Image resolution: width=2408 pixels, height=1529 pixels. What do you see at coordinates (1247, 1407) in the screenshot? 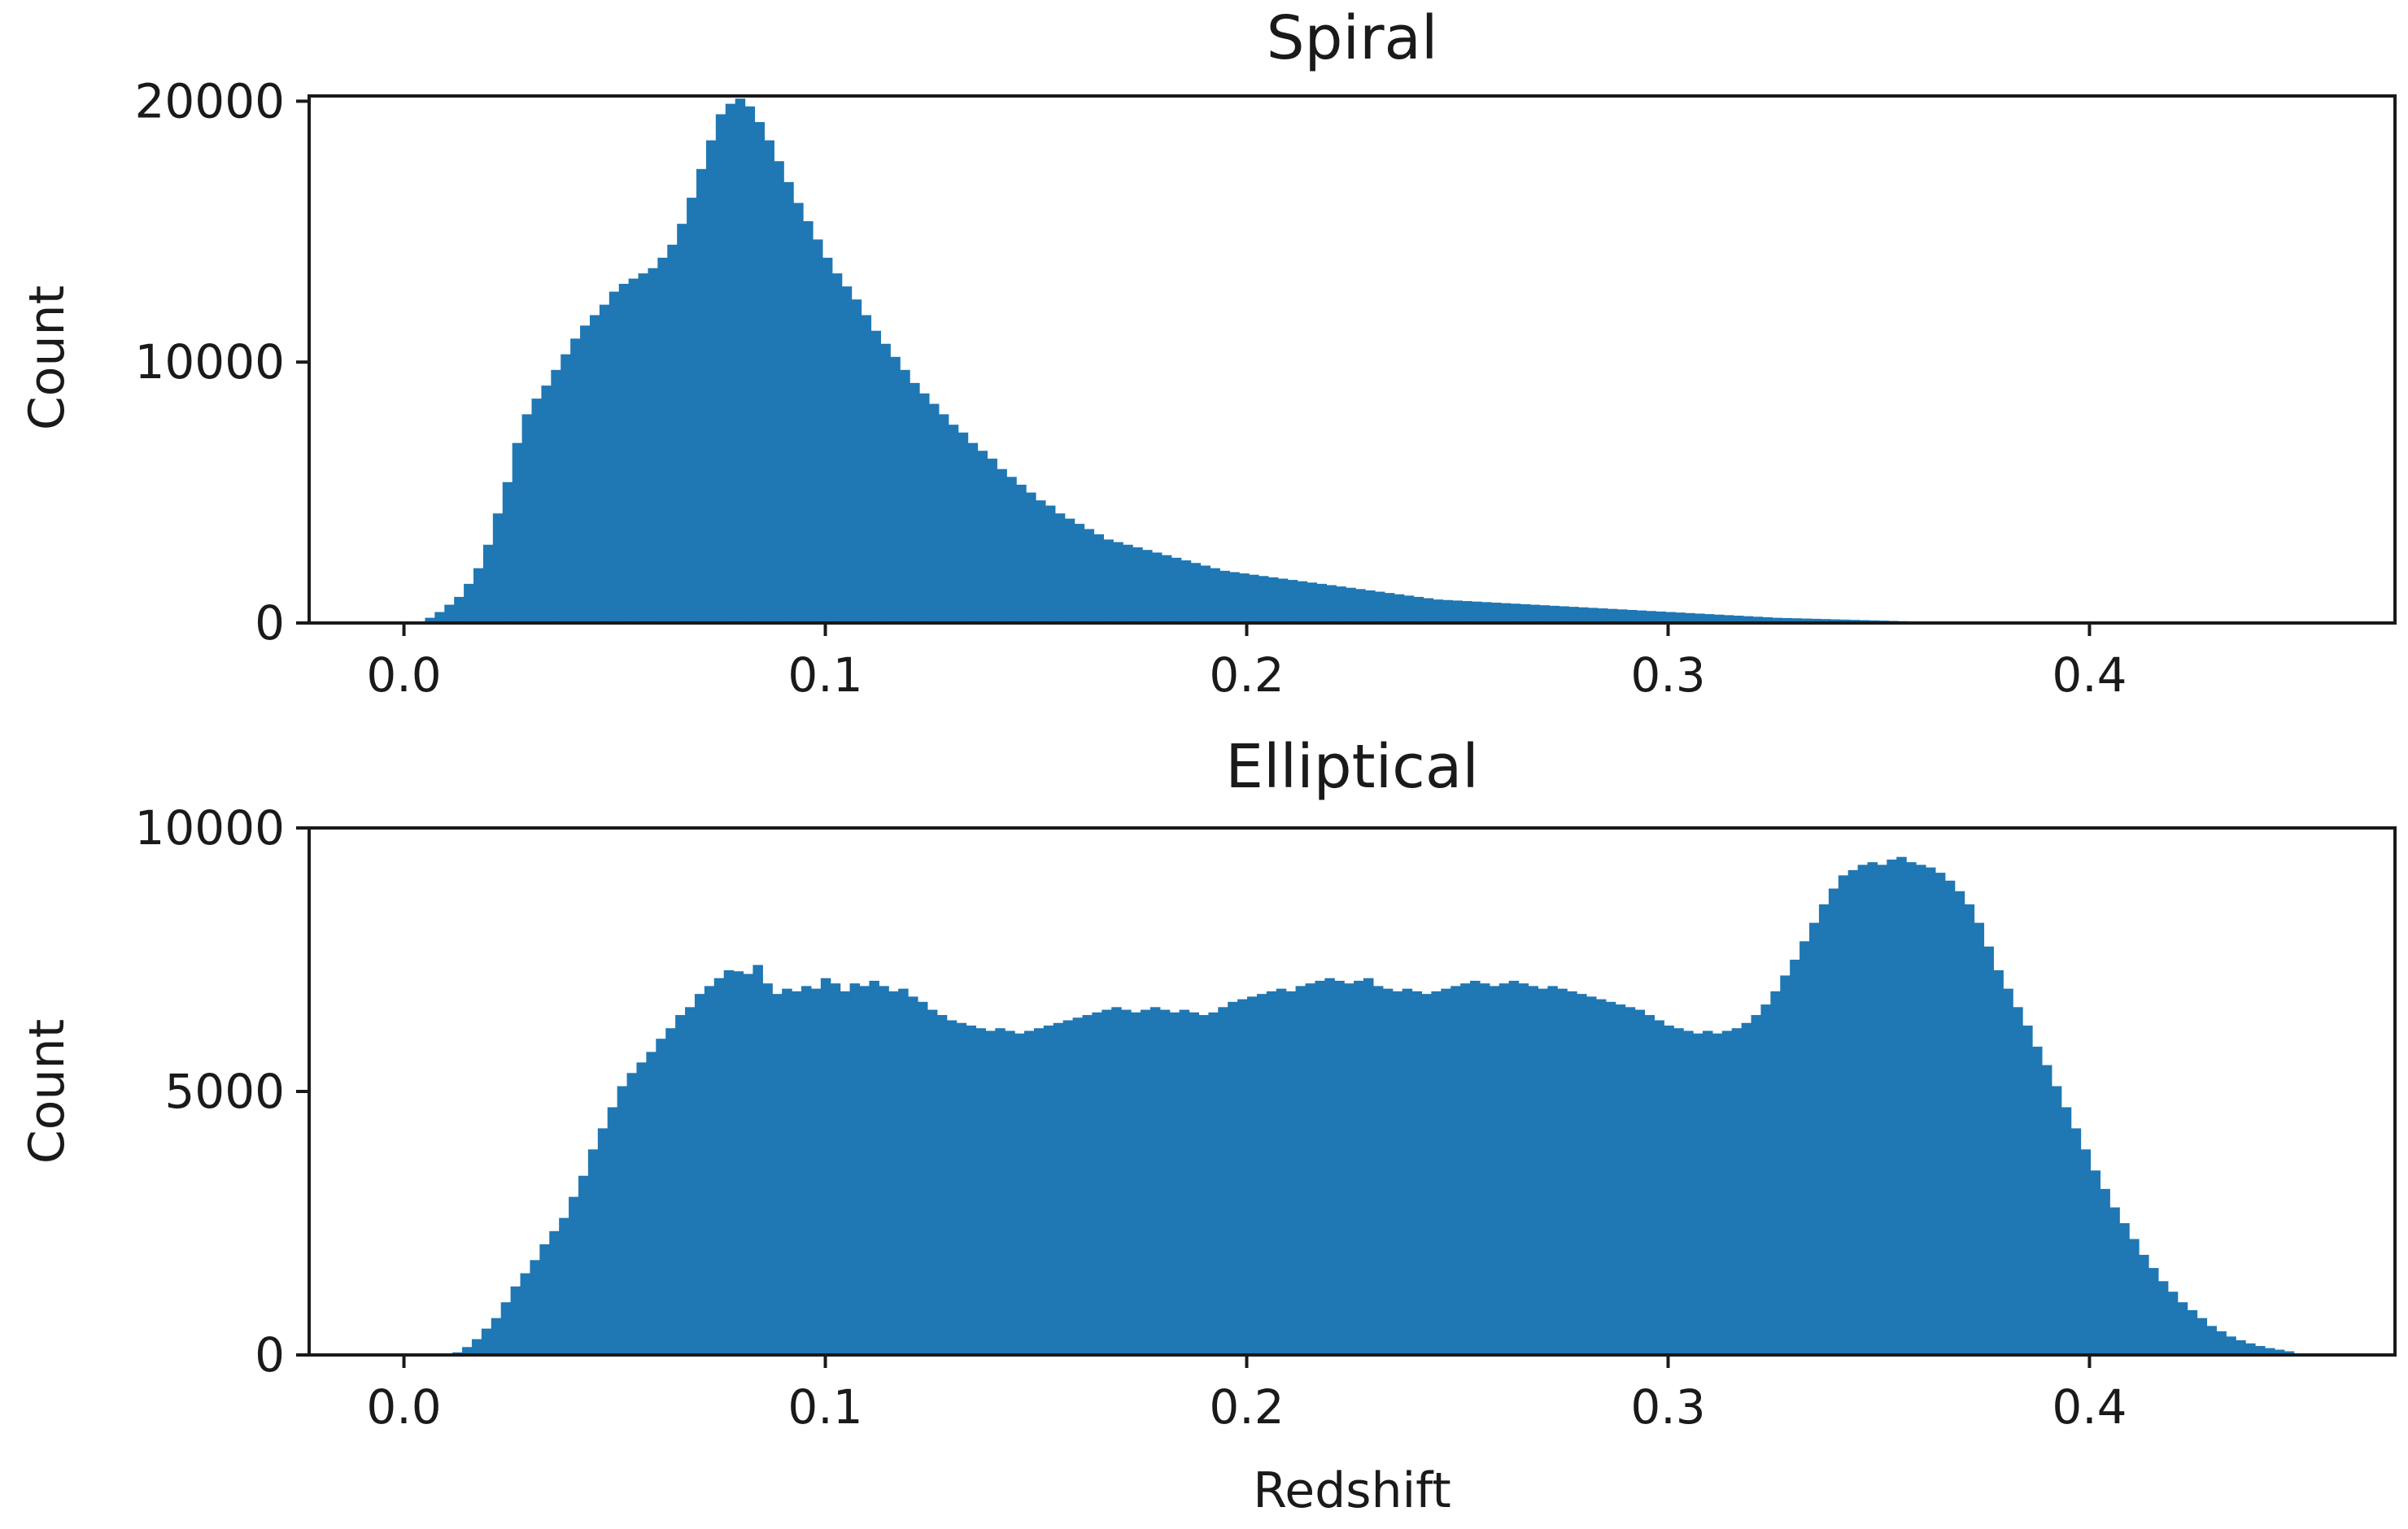
I see `elliptical-x-tick-label: 0.2` at bounding box center [1247, 1407].